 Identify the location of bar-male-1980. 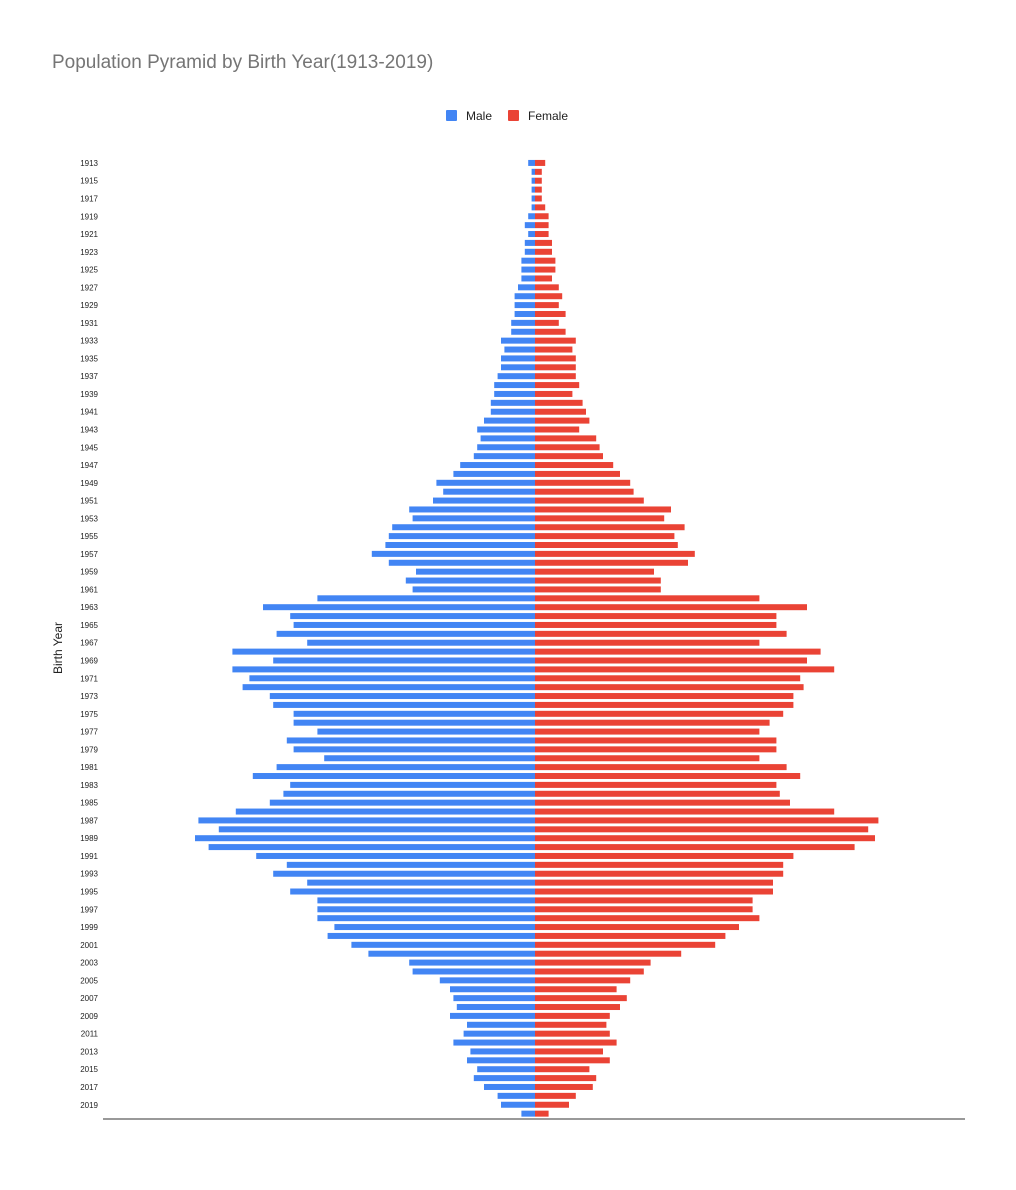
(429, 758).